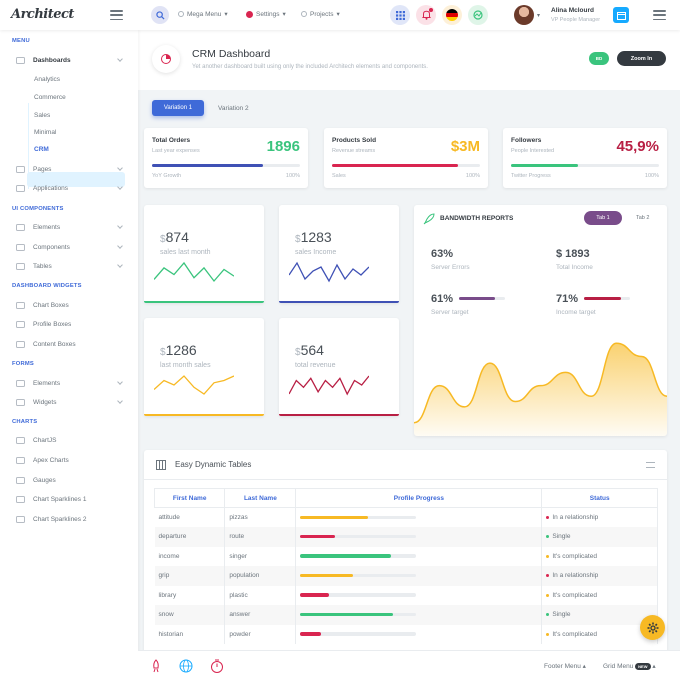  Describe the element at coordinates (74, 60) in the screenshot. I see `sidebar-item-dashboards: Dashboards` at that location.